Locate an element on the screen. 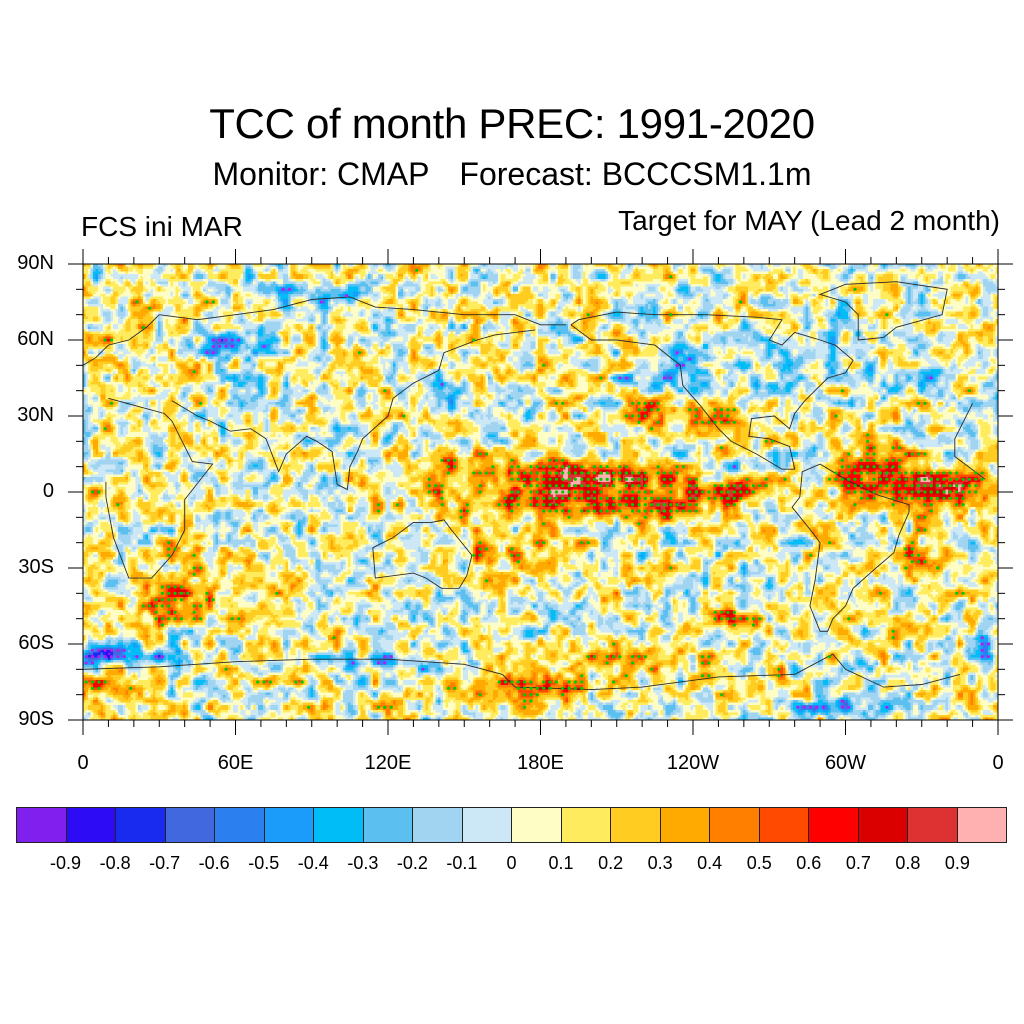 The height and width of the screenshot is (1024, 1024). colorbar-label: 0.4 is located at coordinates (710, 863).